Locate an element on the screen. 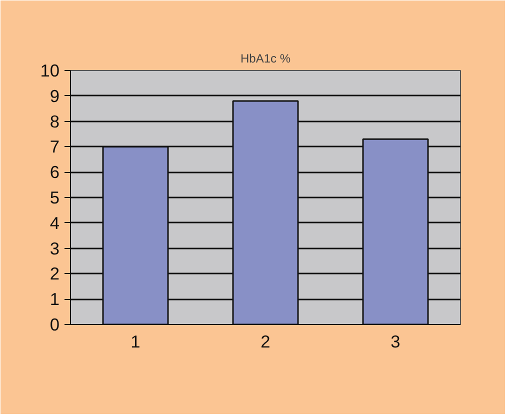 The width and height of the screenshot is (507, 416). y-tick-label: 8 is located at coordinates (55, 121).